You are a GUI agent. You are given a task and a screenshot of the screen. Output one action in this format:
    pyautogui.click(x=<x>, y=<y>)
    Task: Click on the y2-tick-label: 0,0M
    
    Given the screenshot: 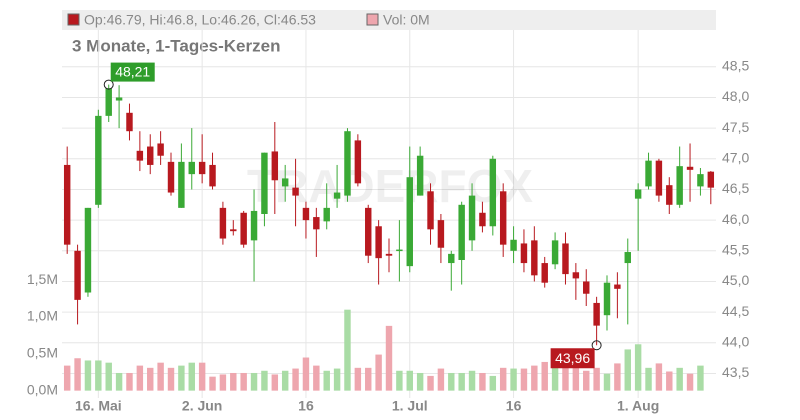 What is the action you would take?
    pyautogui.click(x=42, y=389)
    